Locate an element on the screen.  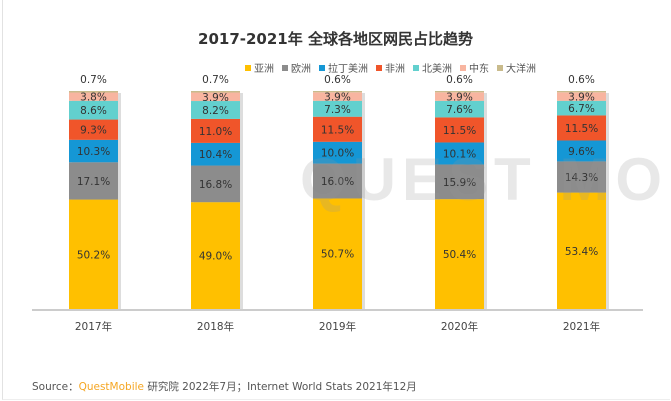
data-label: 6.7% is located at coordinates (581, 109).